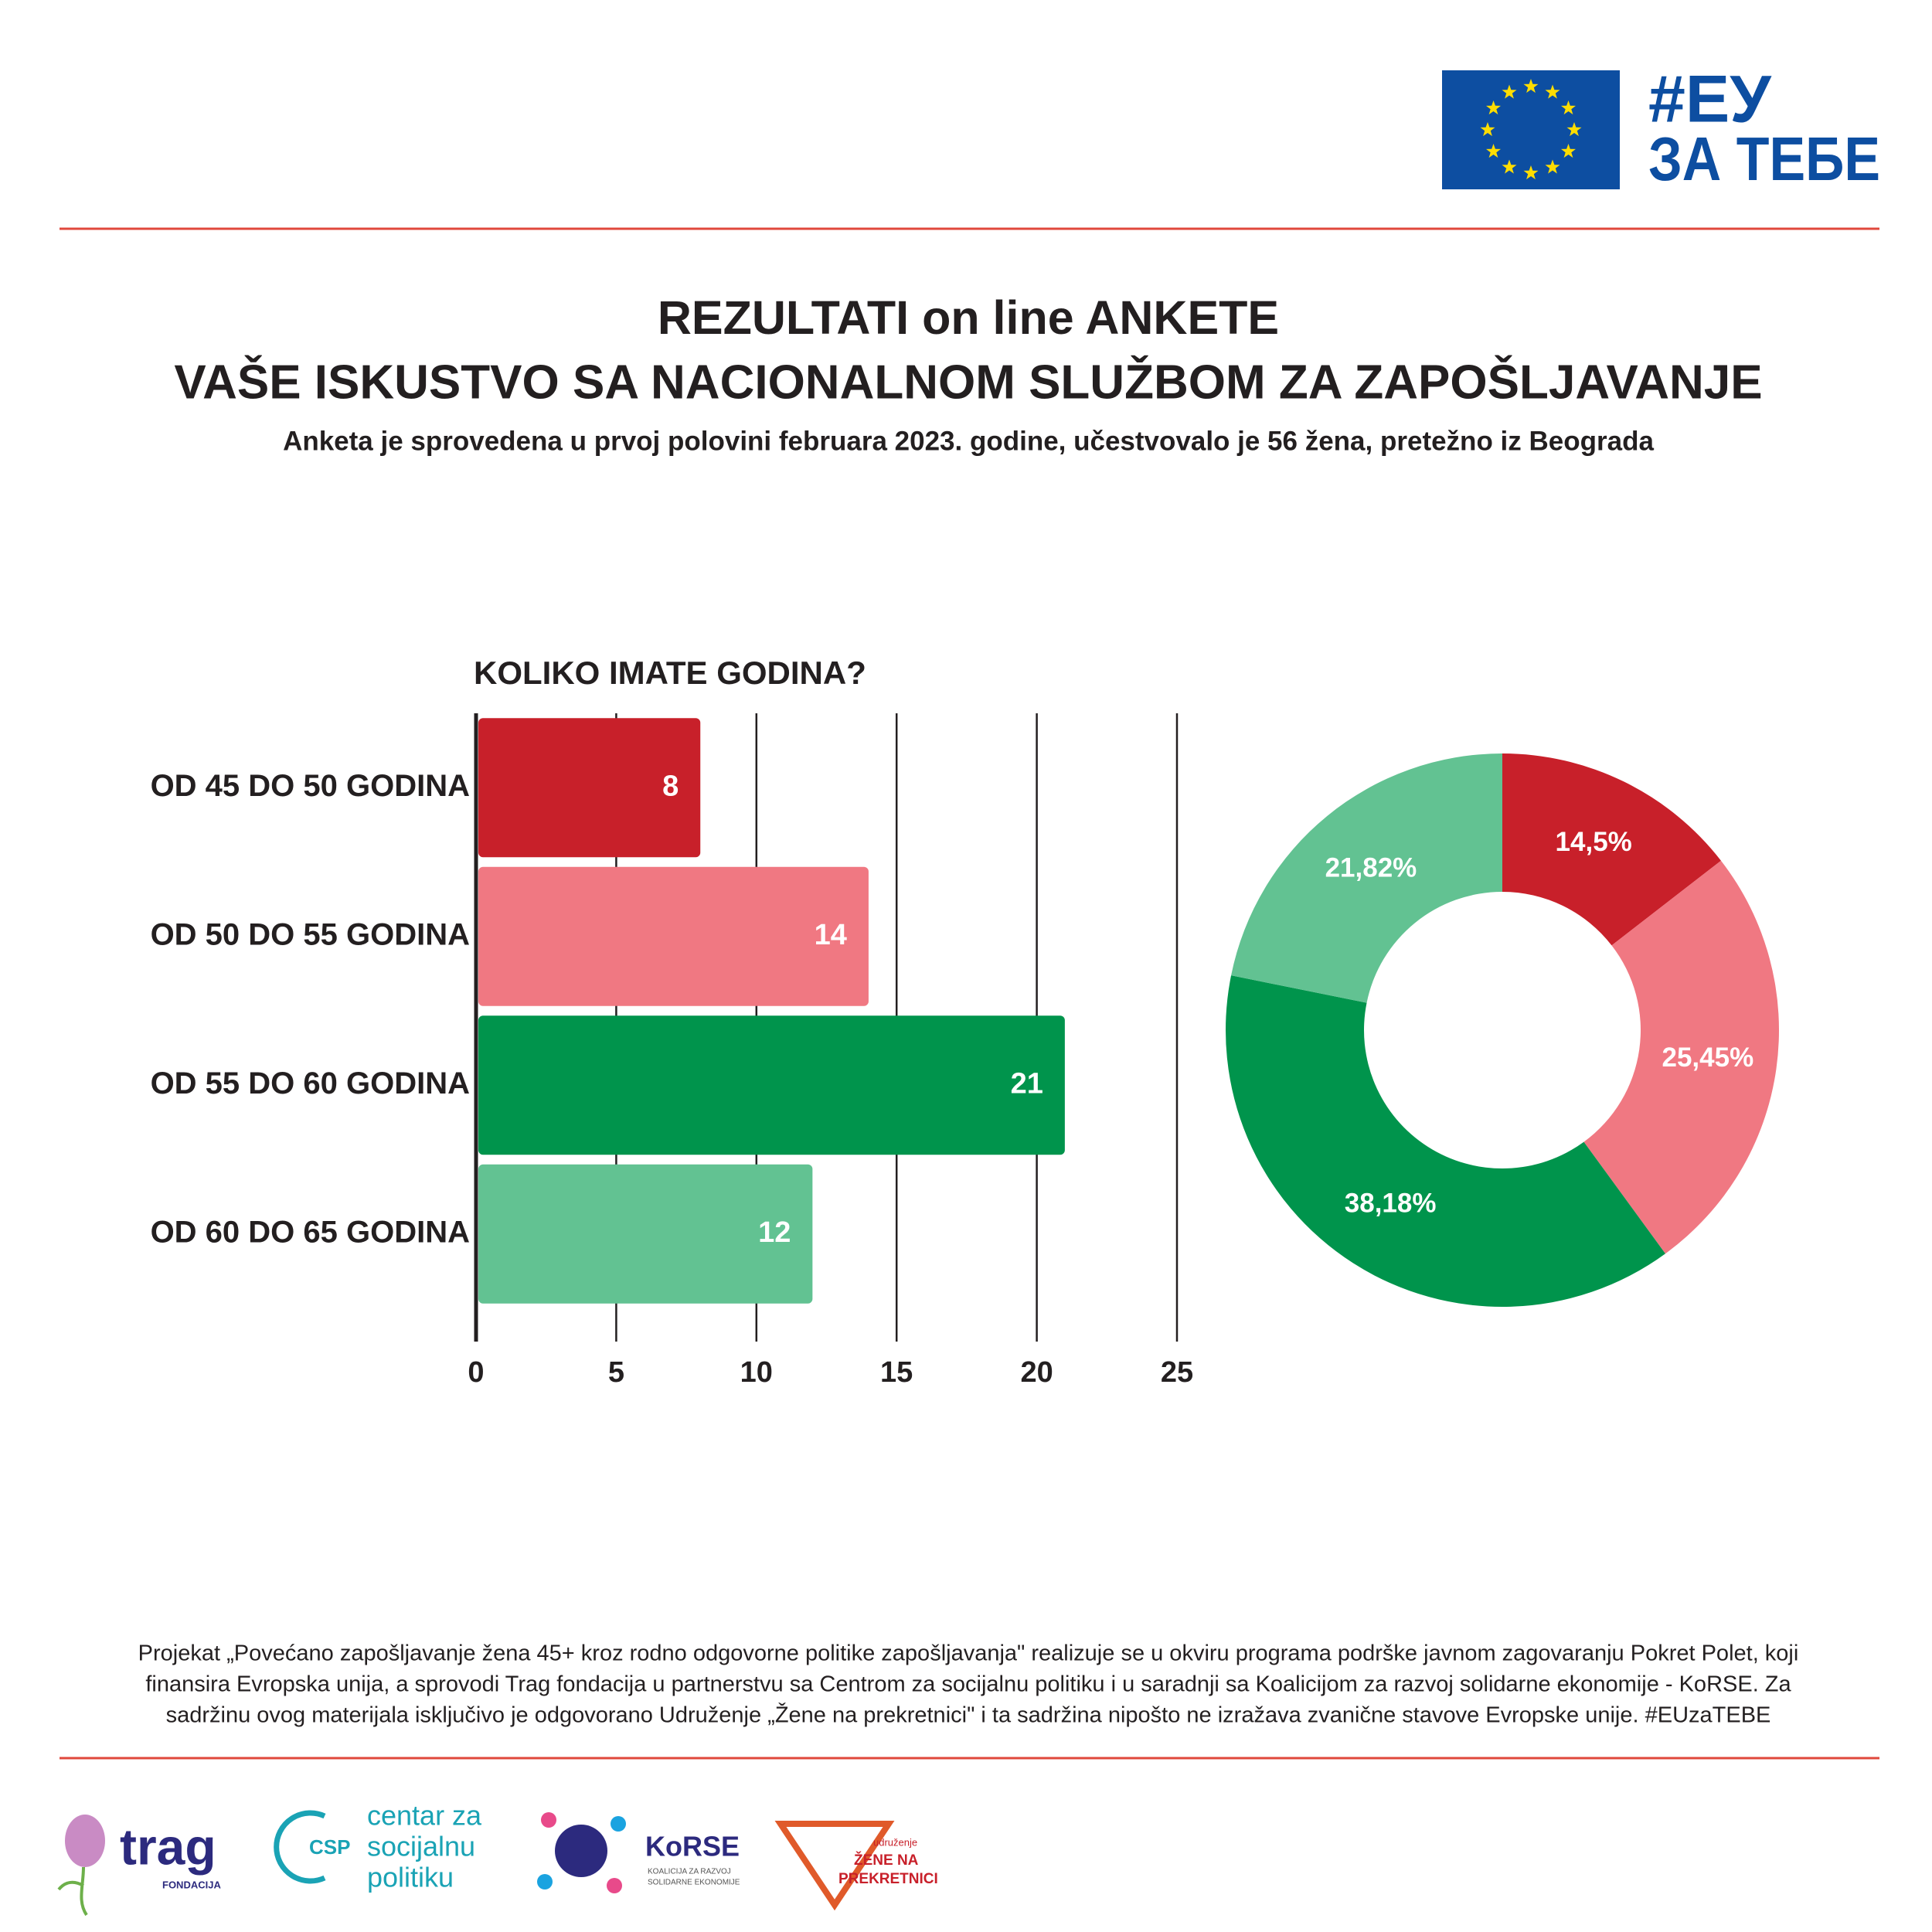 The image size is (1932, 1932). I want to click on csp-logo: CSP, so click(330, 1847).